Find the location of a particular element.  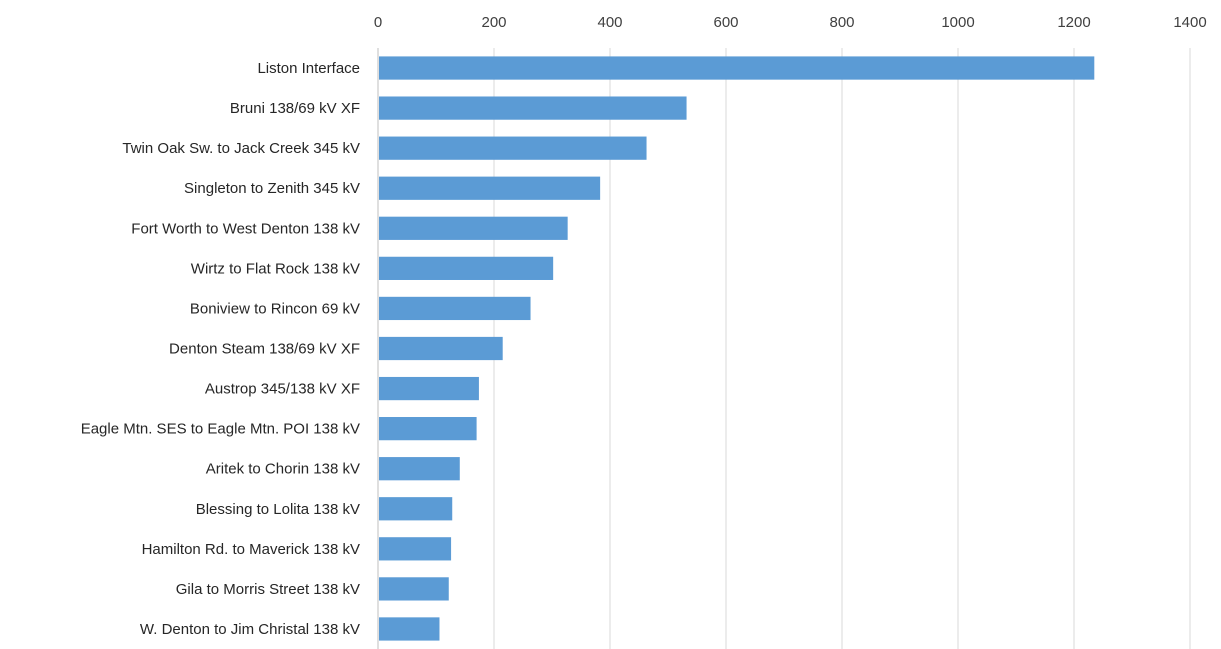

x-tick-label: 1400 is located at coordinates (1189, 22).